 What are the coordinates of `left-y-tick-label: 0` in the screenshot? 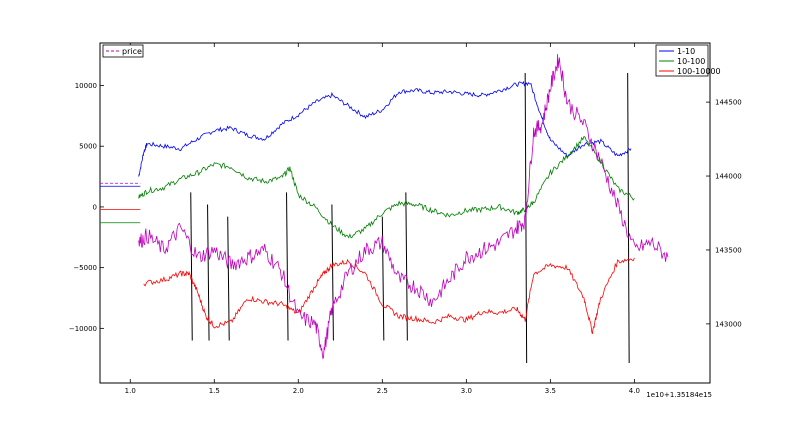 It's located at (95, 207).